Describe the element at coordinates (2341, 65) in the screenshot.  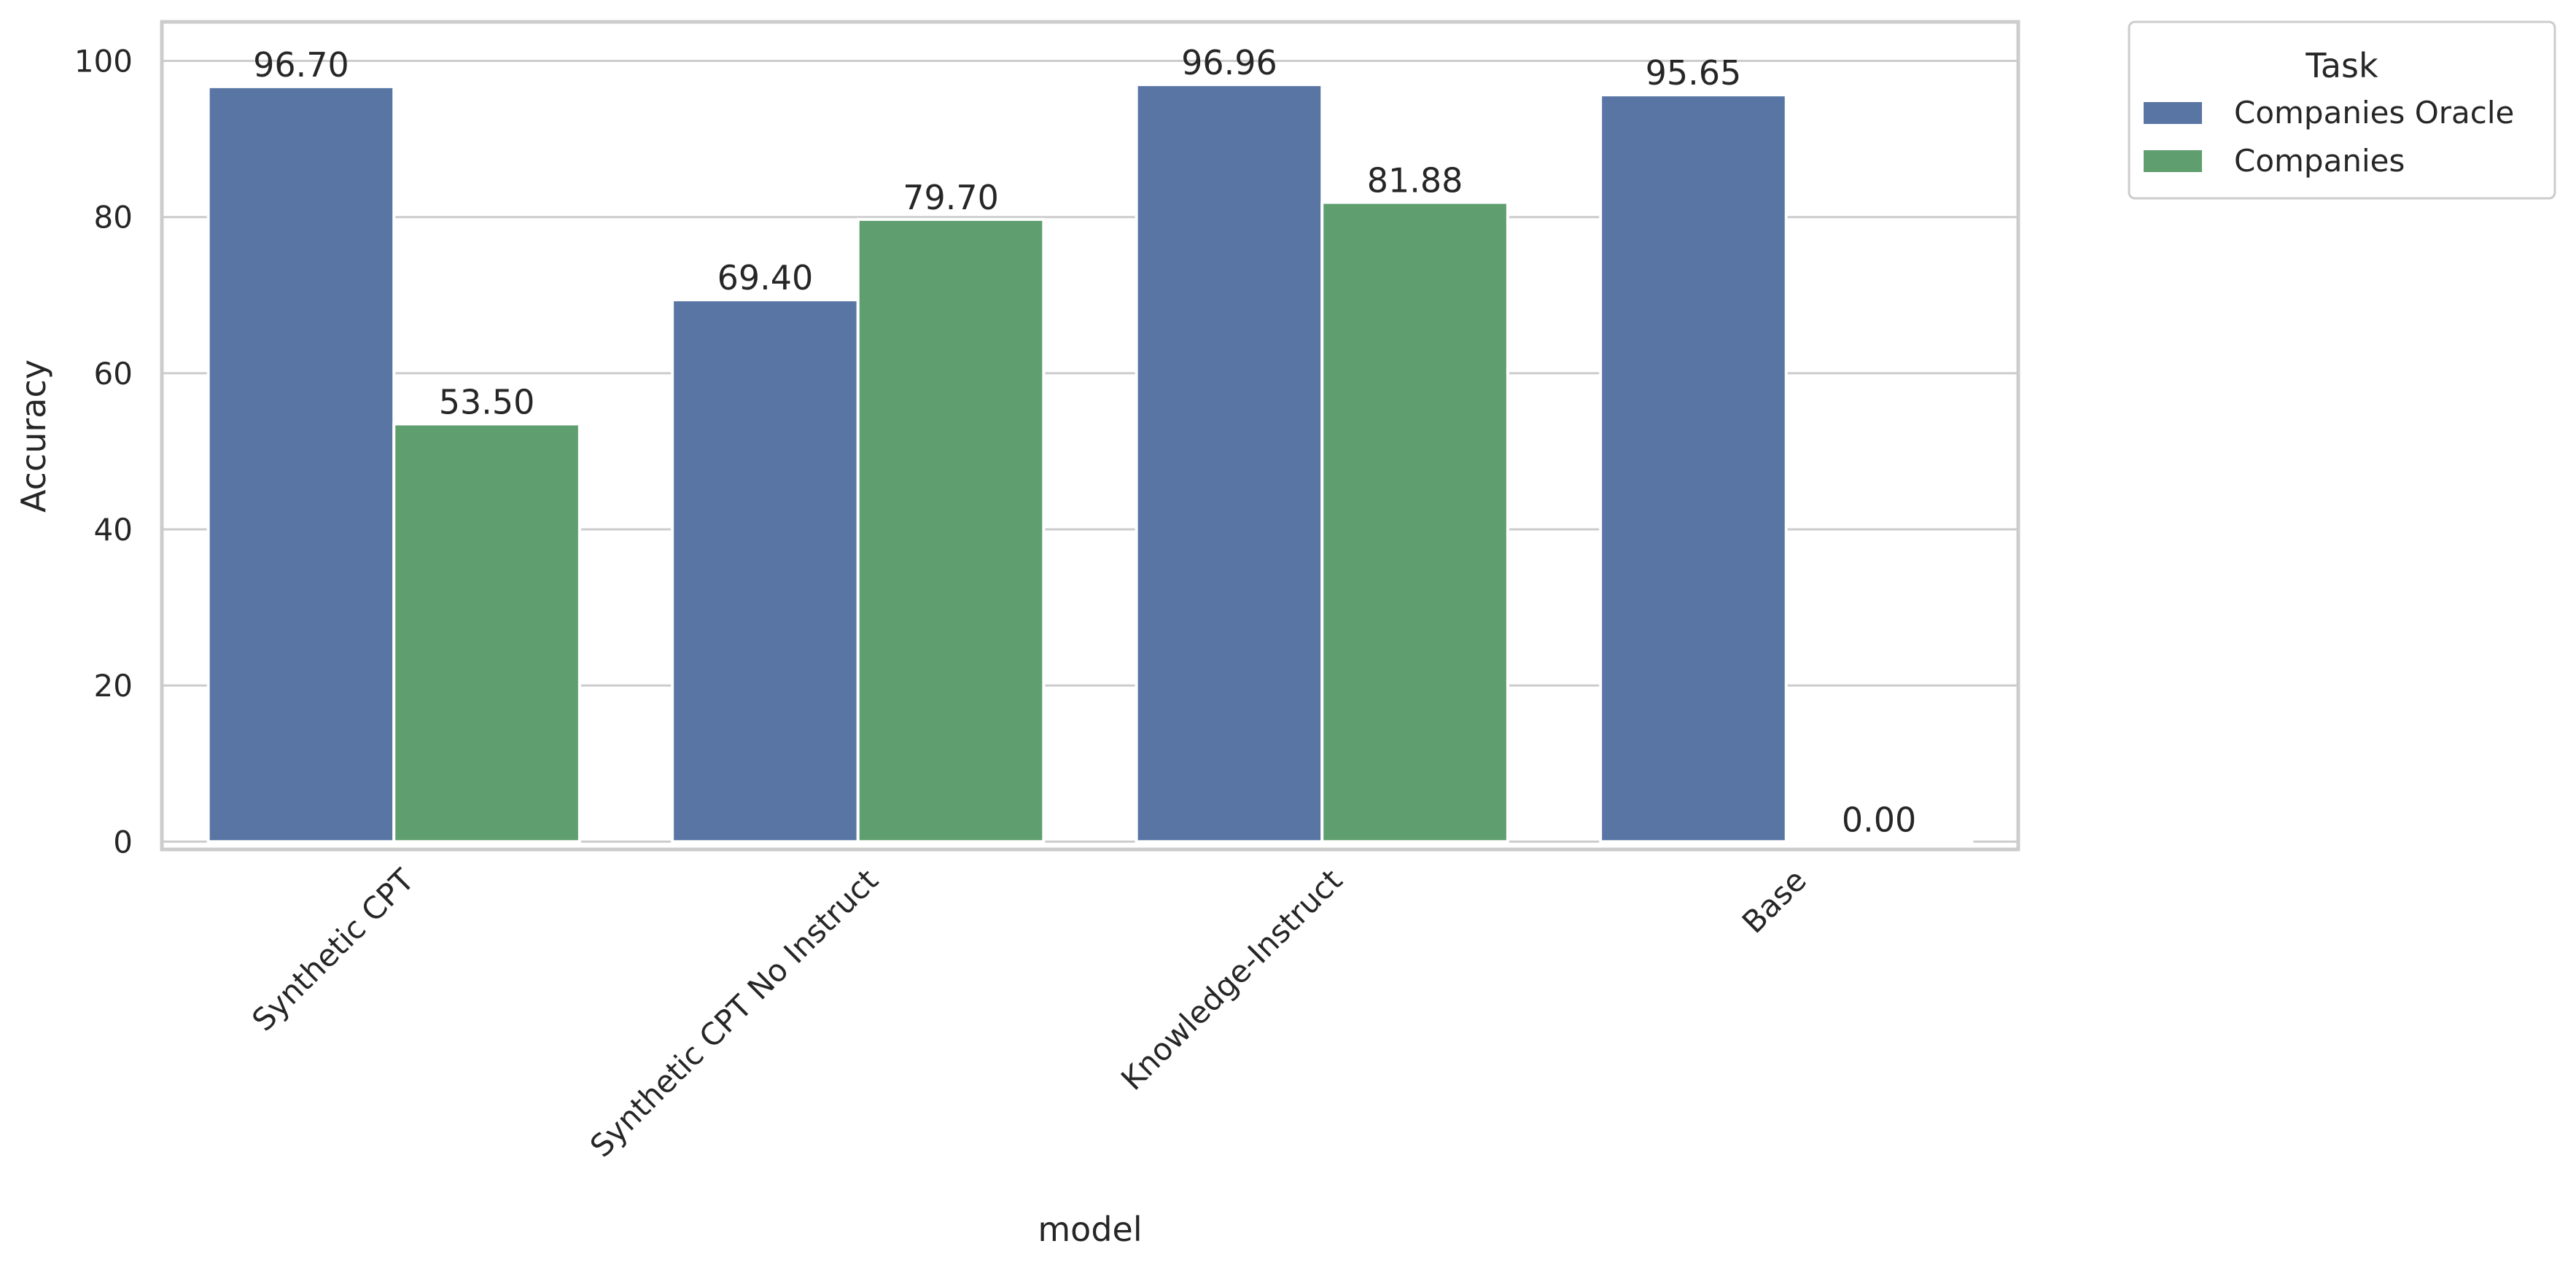
I see `legend-title: Task` at that location.